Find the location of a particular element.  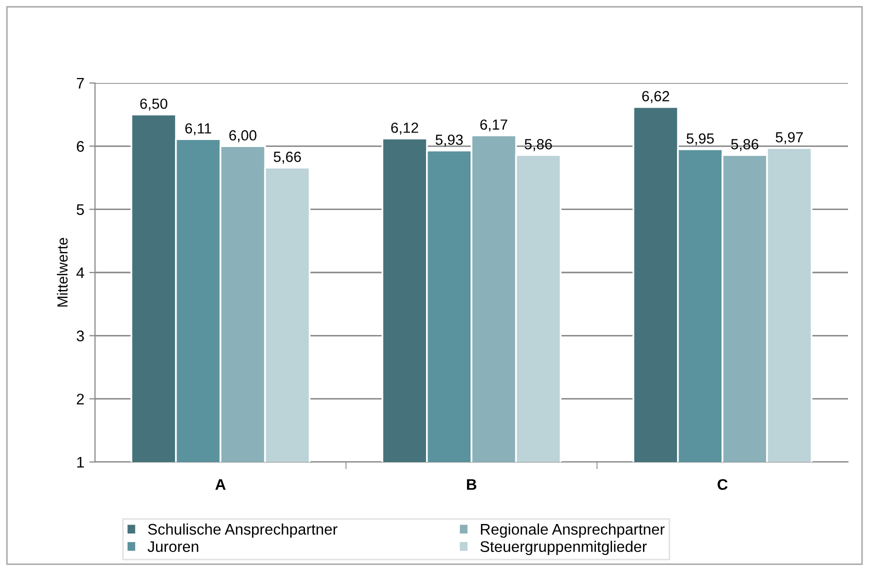

data-label: 5,97 is located at coordinates (789, 138).